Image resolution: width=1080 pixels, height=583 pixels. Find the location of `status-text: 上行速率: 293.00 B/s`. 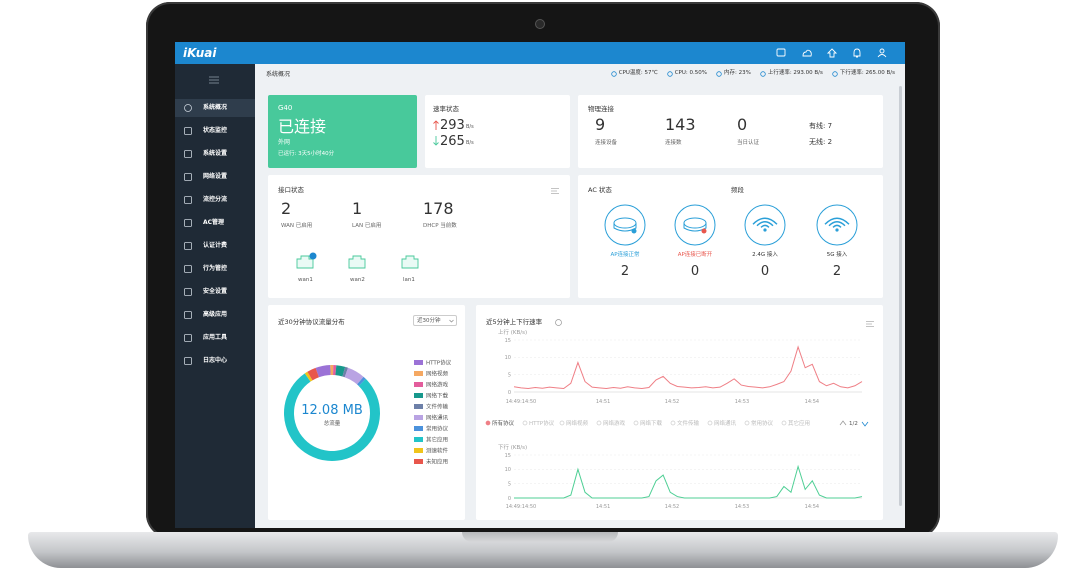

status-text: 上行速率: 293.00 B/s is located at coordinates (795, 73).